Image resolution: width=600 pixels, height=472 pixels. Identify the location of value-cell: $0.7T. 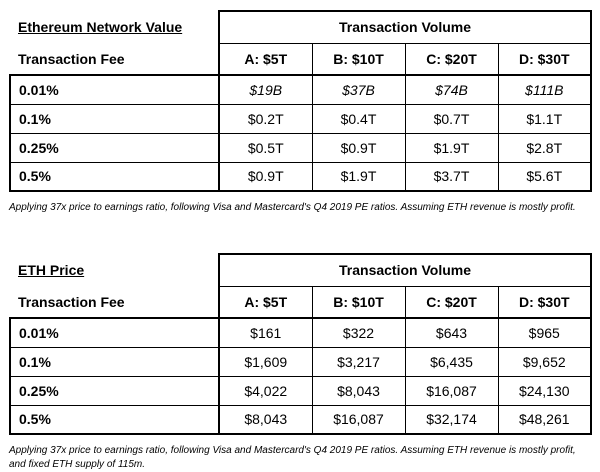
(451, 118).